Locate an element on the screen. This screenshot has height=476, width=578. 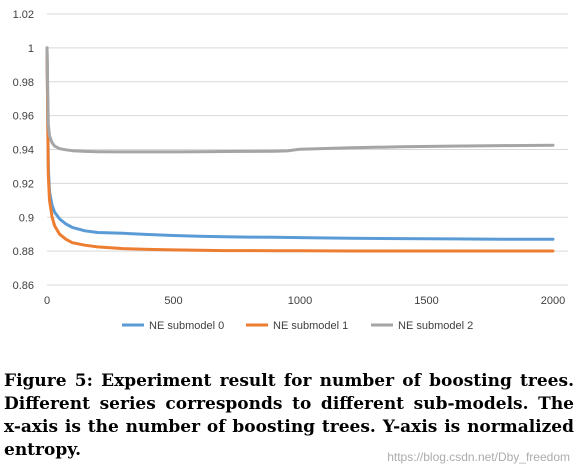
x-tick-label: 0 is located at coordinates (47, 301).